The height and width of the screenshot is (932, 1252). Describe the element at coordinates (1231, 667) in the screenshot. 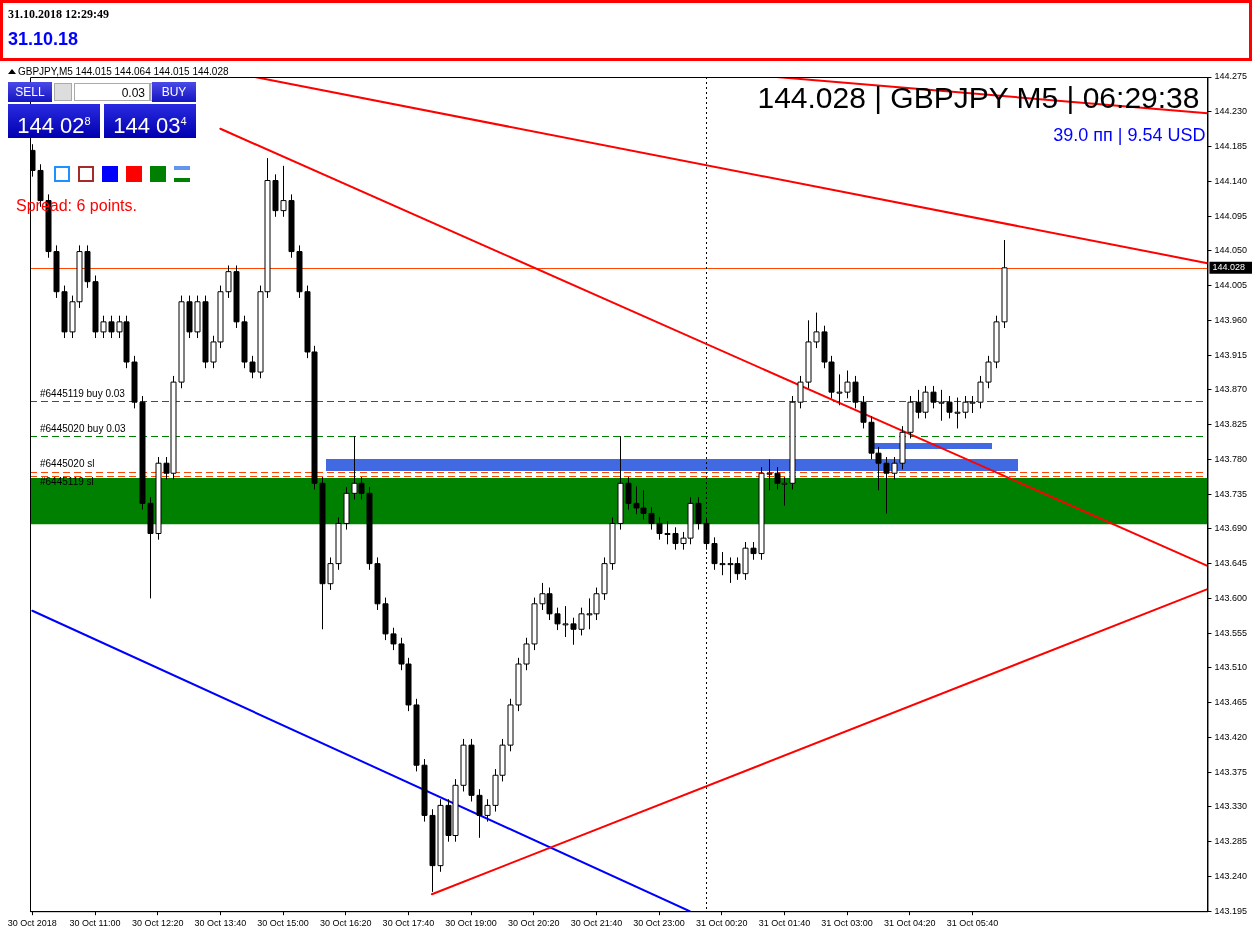

I see `y-tick-label: 143.510` at that location.